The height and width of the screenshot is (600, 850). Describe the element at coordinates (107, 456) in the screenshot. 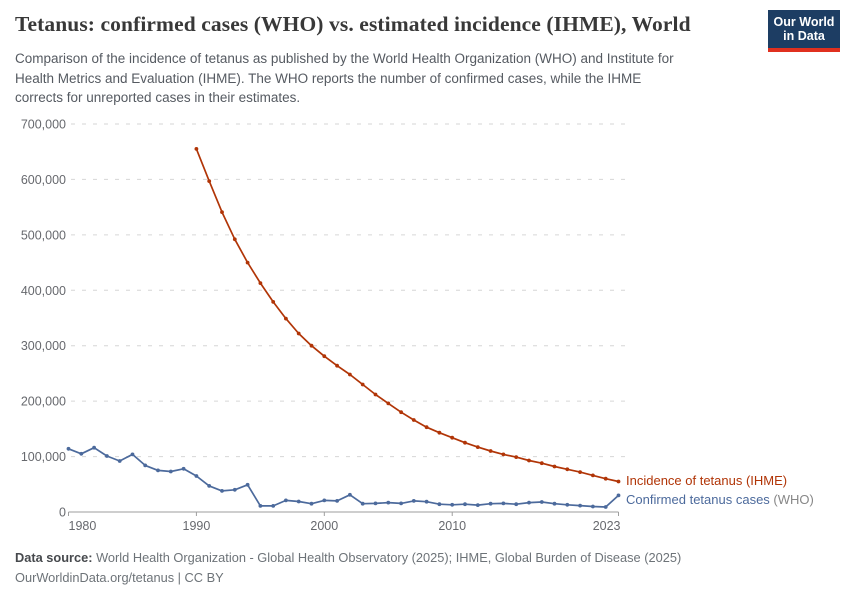

I see `data-point-who-1983` at that location.